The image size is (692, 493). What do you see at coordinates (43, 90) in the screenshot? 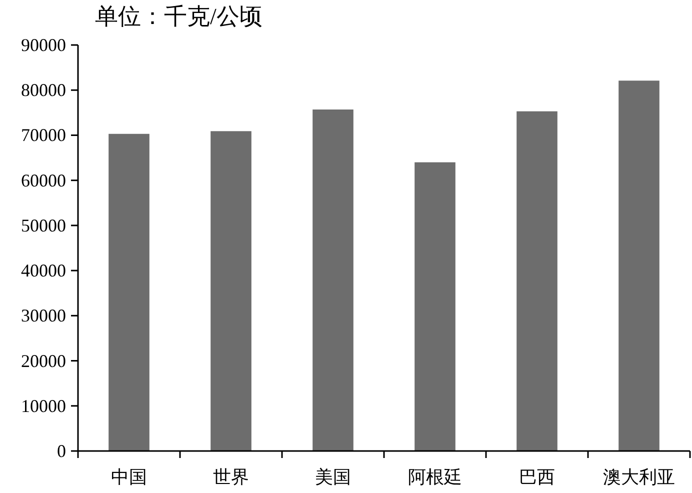
I see `y-tick-label: 80000` at bounding box center [43, 90].